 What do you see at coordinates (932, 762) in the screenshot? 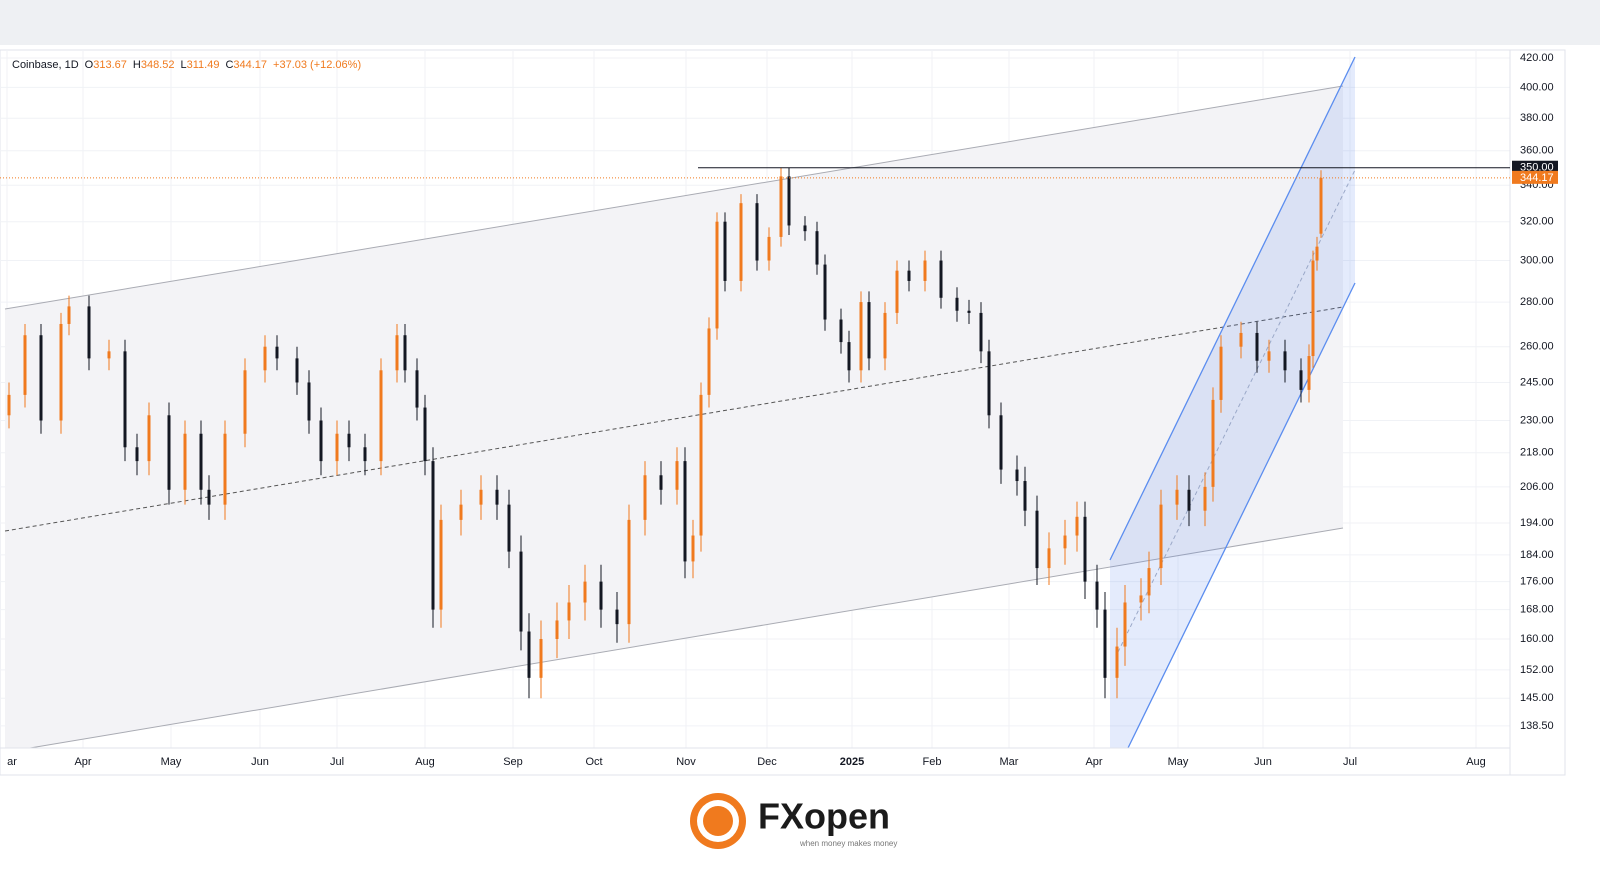
I see `x-tick-label: Feb` at bounding box center [932, 762].